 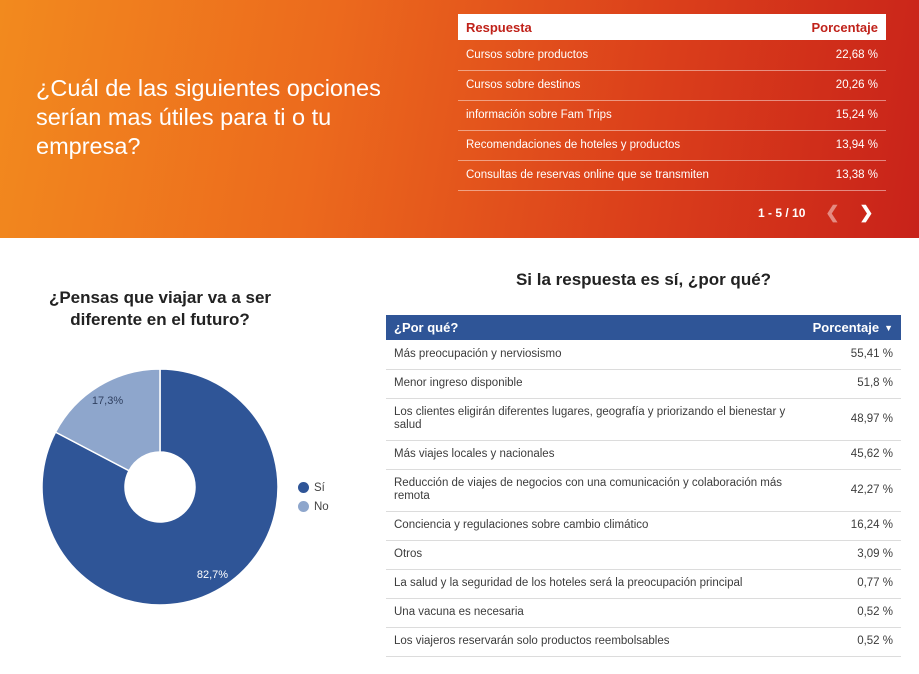 I want to click on pagination-range: 1 - 5 / 10, so click(x=782, y=213).